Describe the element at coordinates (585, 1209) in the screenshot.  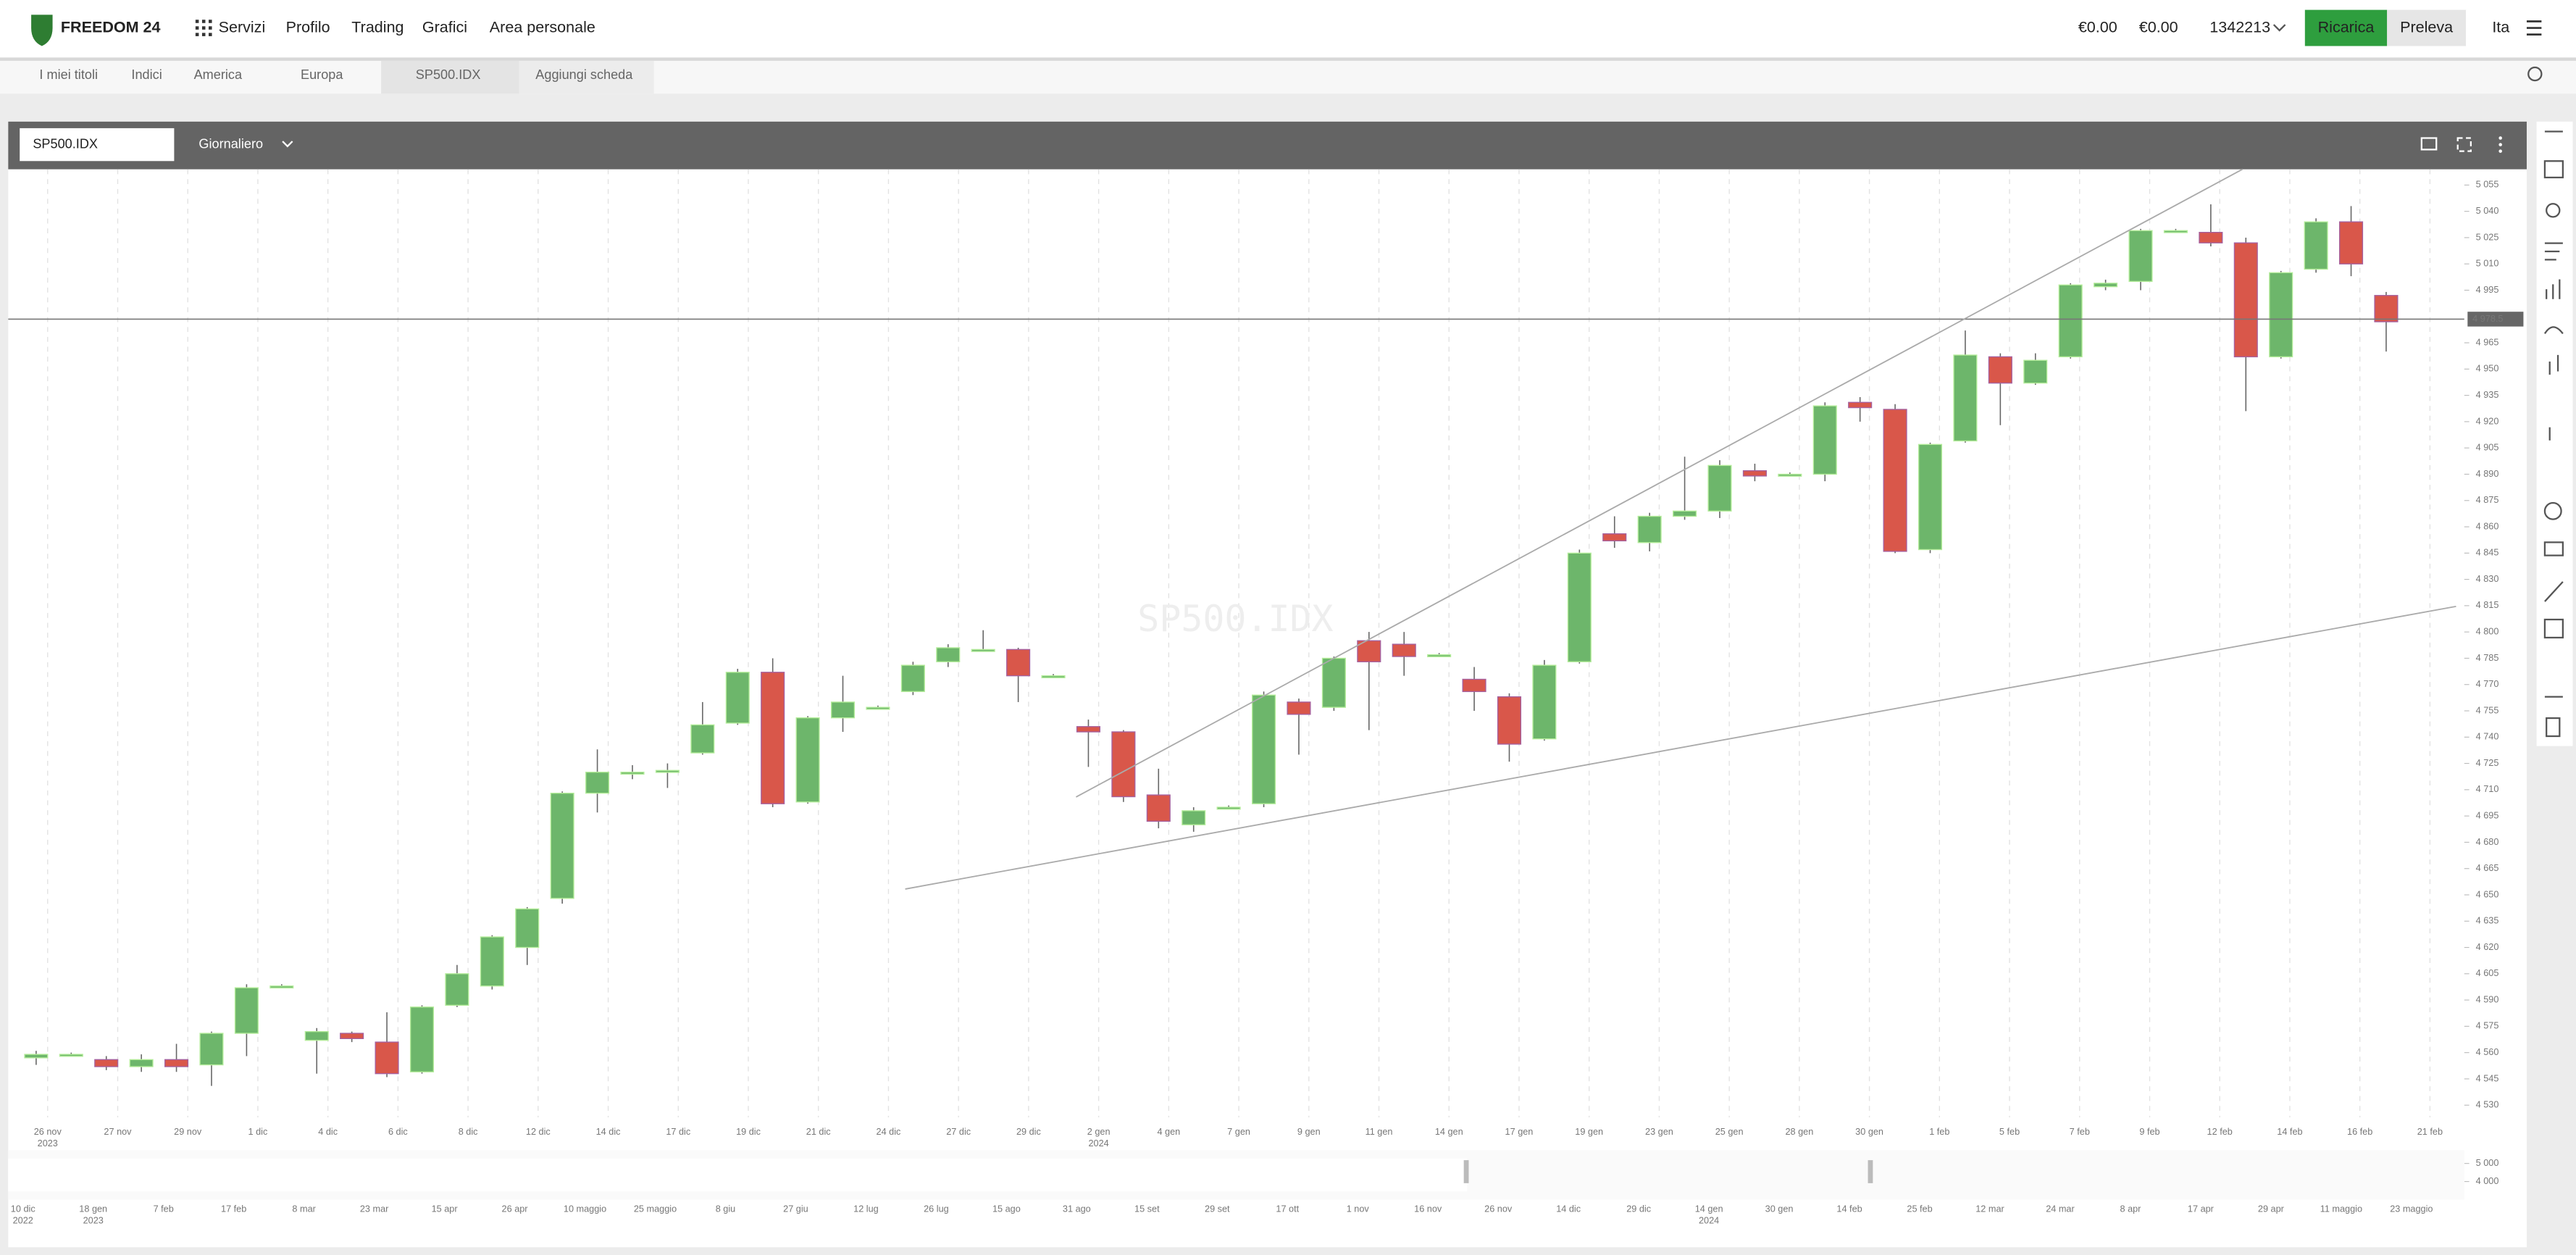
I see `navigator-label: 10 maggio` at that location.